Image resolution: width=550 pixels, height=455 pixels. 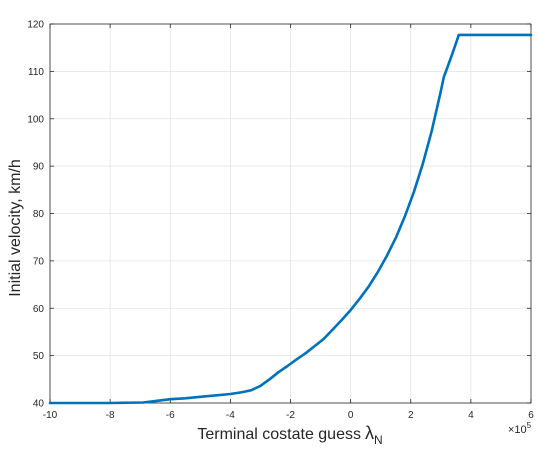 What do you see at coordinates (110, 415) in the screenshot?
I see `x-tick-label: -8` at bounding box center [110, 415].